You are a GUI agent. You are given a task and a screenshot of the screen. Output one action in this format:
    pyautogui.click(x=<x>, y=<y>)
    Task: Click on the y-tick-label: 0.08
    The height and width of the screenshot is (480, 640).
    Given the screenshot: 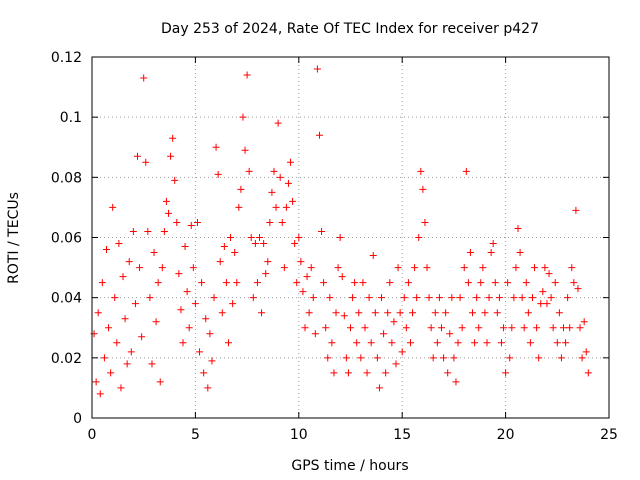 What is the action you would take?
    pyautogui.click(x=66, y=178)
    